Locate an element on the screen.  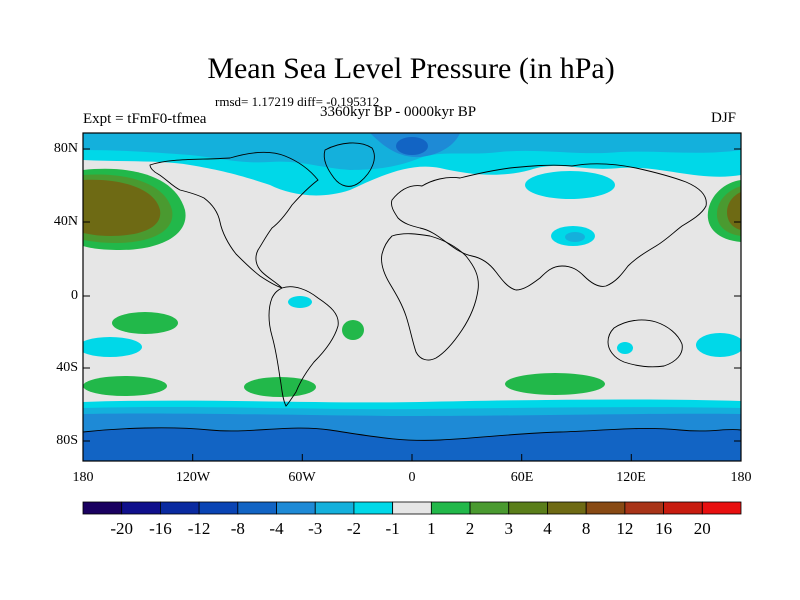
period-label: 3360kyr BP - 0000kyr BP is located at coordinates (398, 112).